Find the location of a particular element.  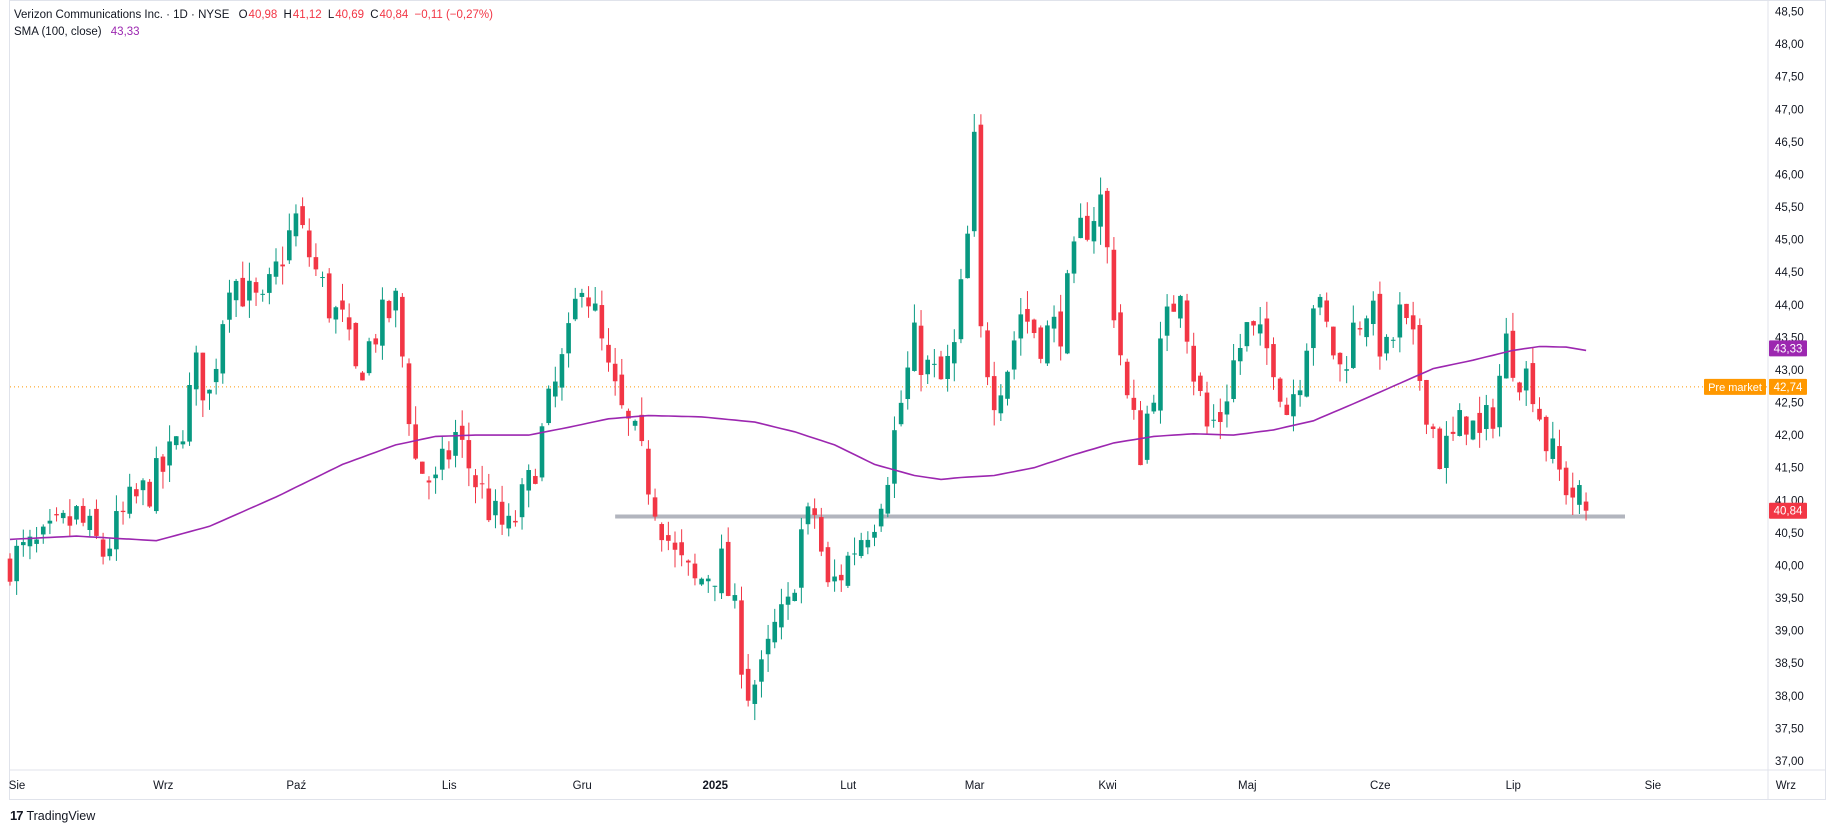

sma-price-tag-text: 43,33 is located at coordinates (1788, 349).